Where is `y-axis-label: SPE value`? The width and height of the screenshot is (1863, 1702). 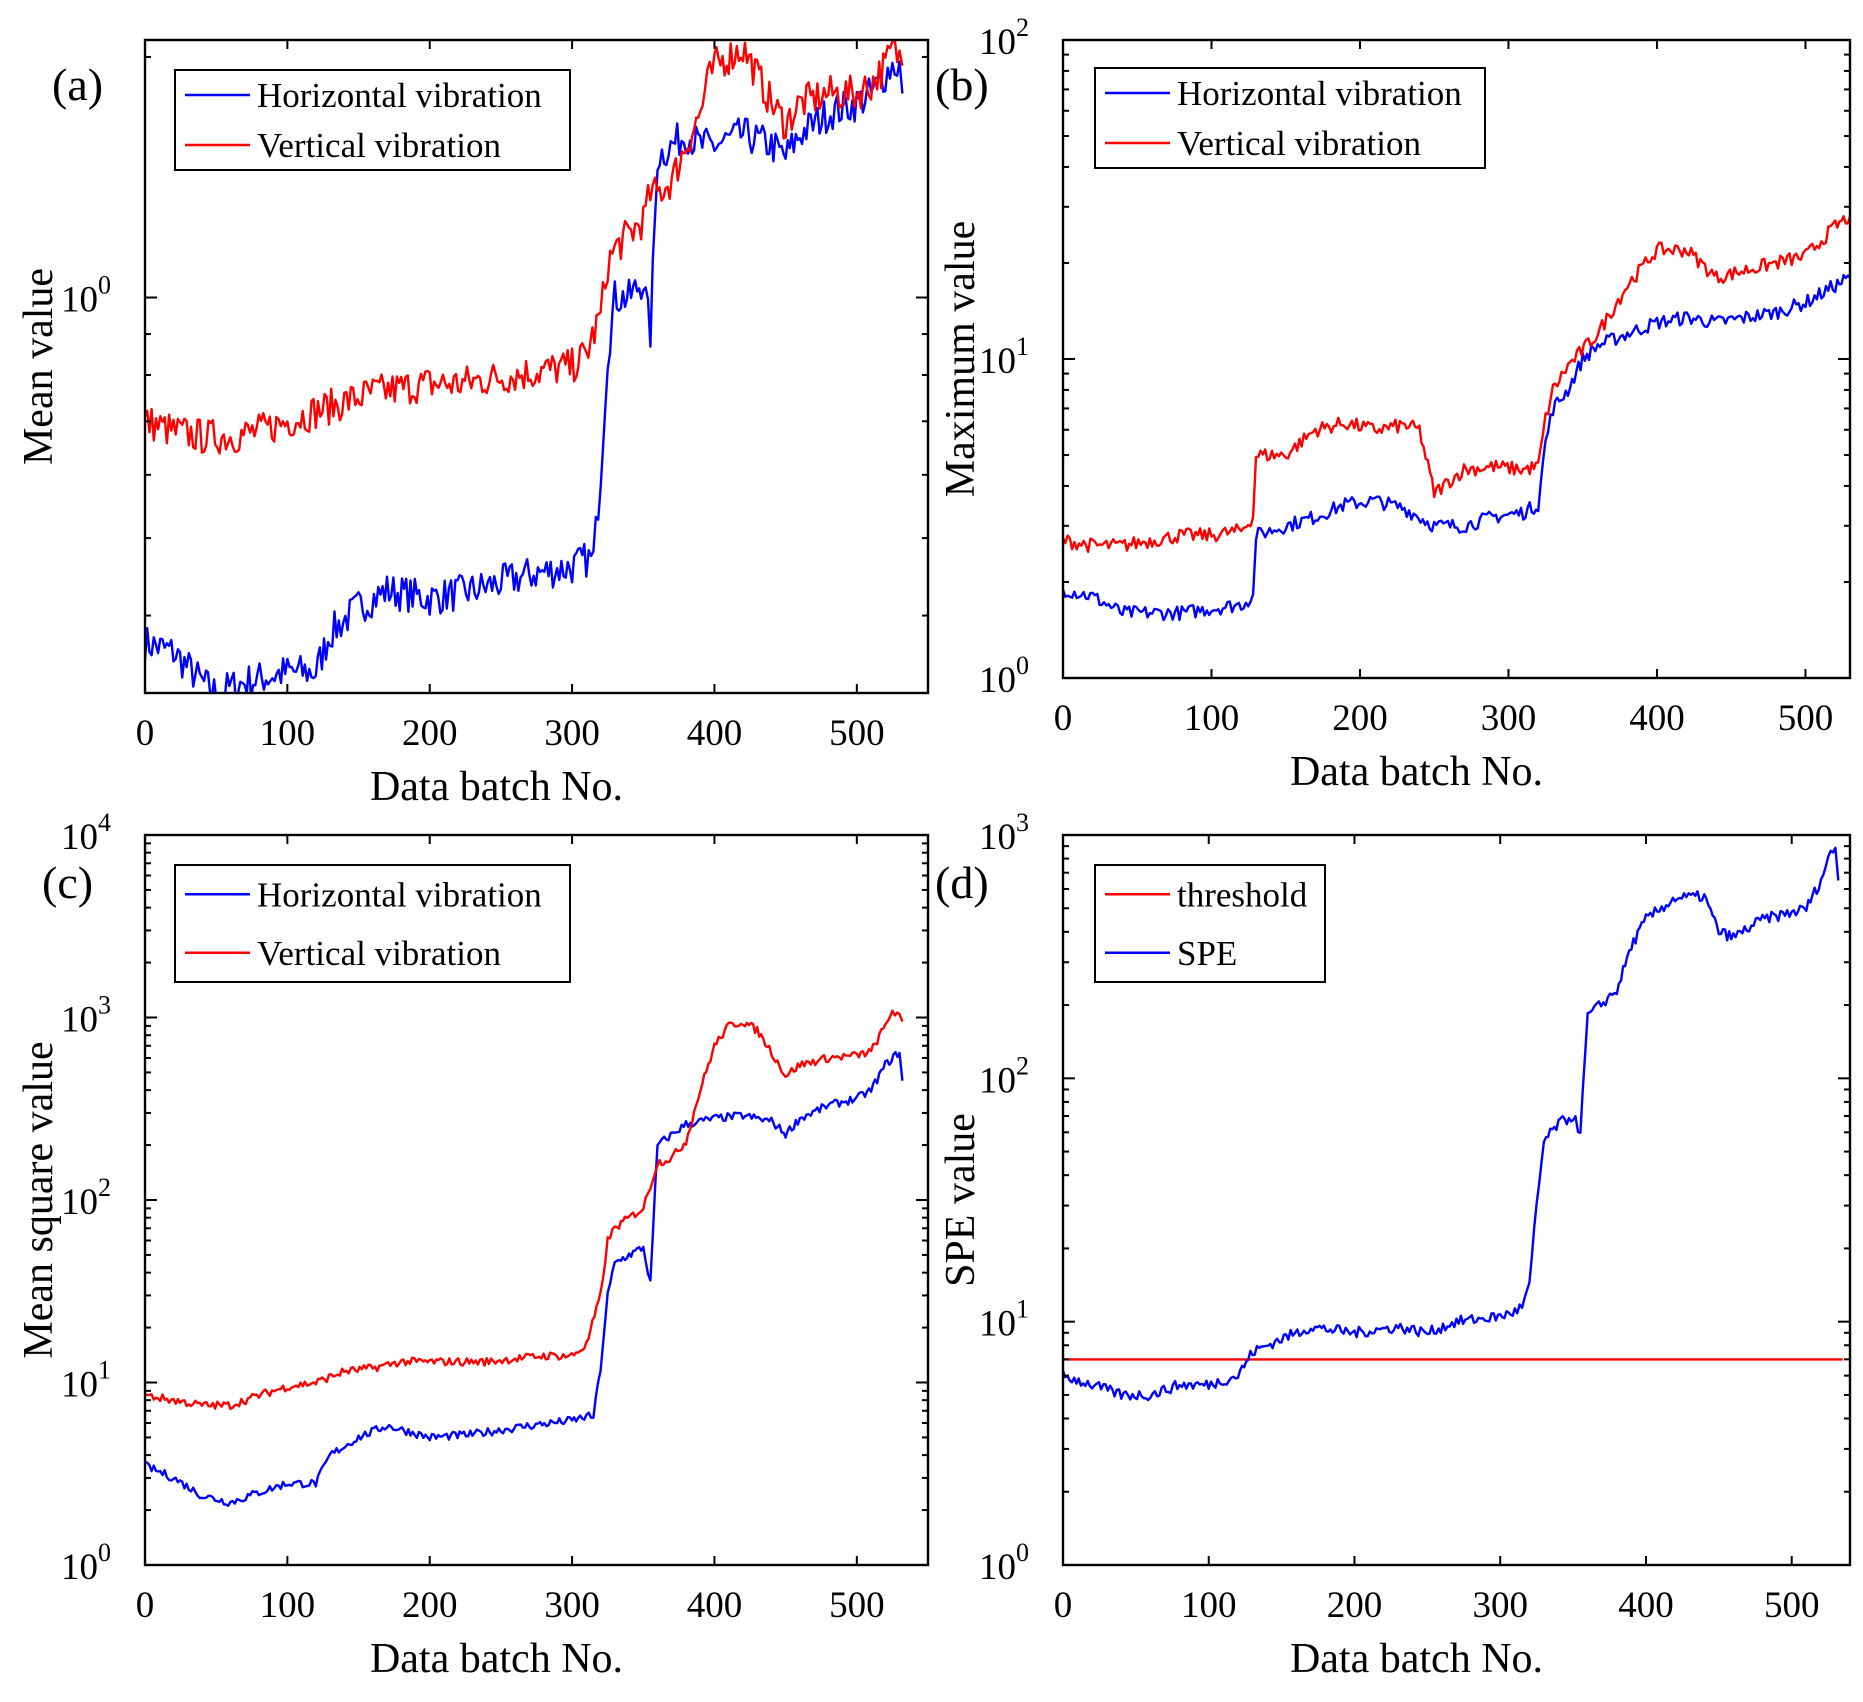
y-axis-label: SPE value is located at coordinates (961, 1200).